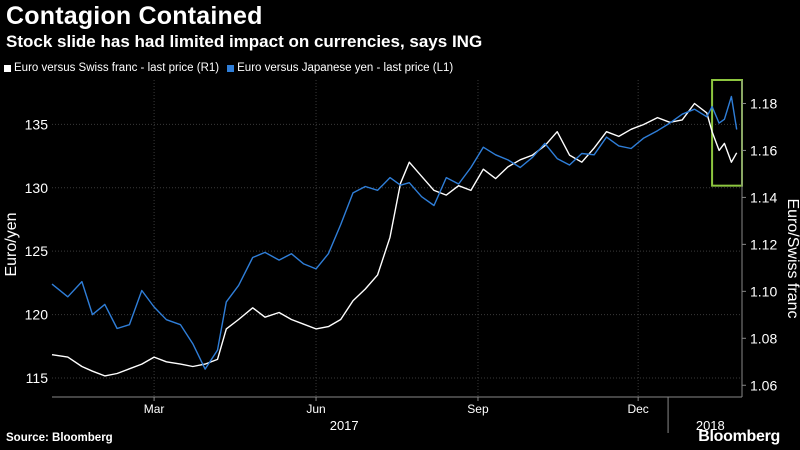 Image resolution: width=800 pixels, height=450 pixels. What do you see at coordinates (37, 188) in the screenshot?
I see `y-left-tick-label: 130` at bounding box center [37, 188].